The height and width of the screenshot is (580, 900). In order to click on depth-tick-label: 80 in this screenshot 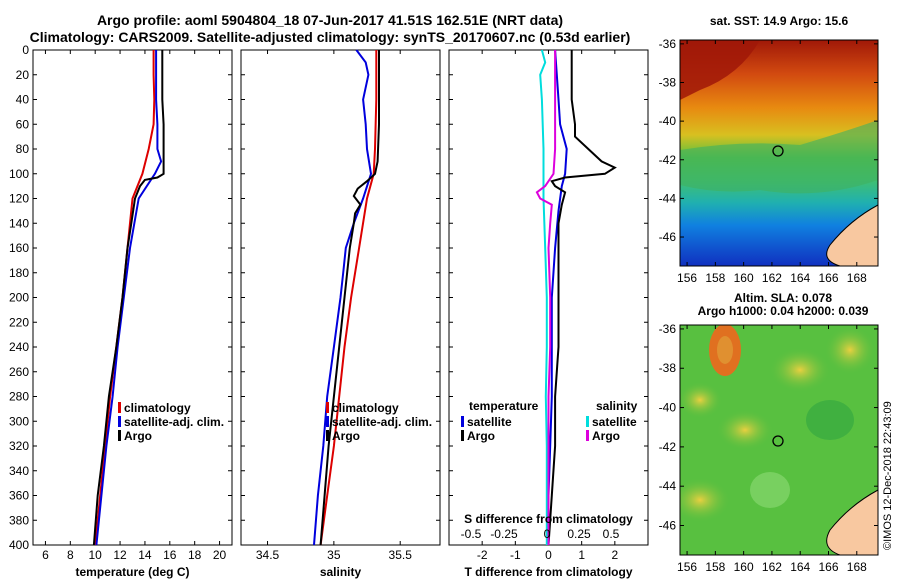, I will do `click(23, 149)`.